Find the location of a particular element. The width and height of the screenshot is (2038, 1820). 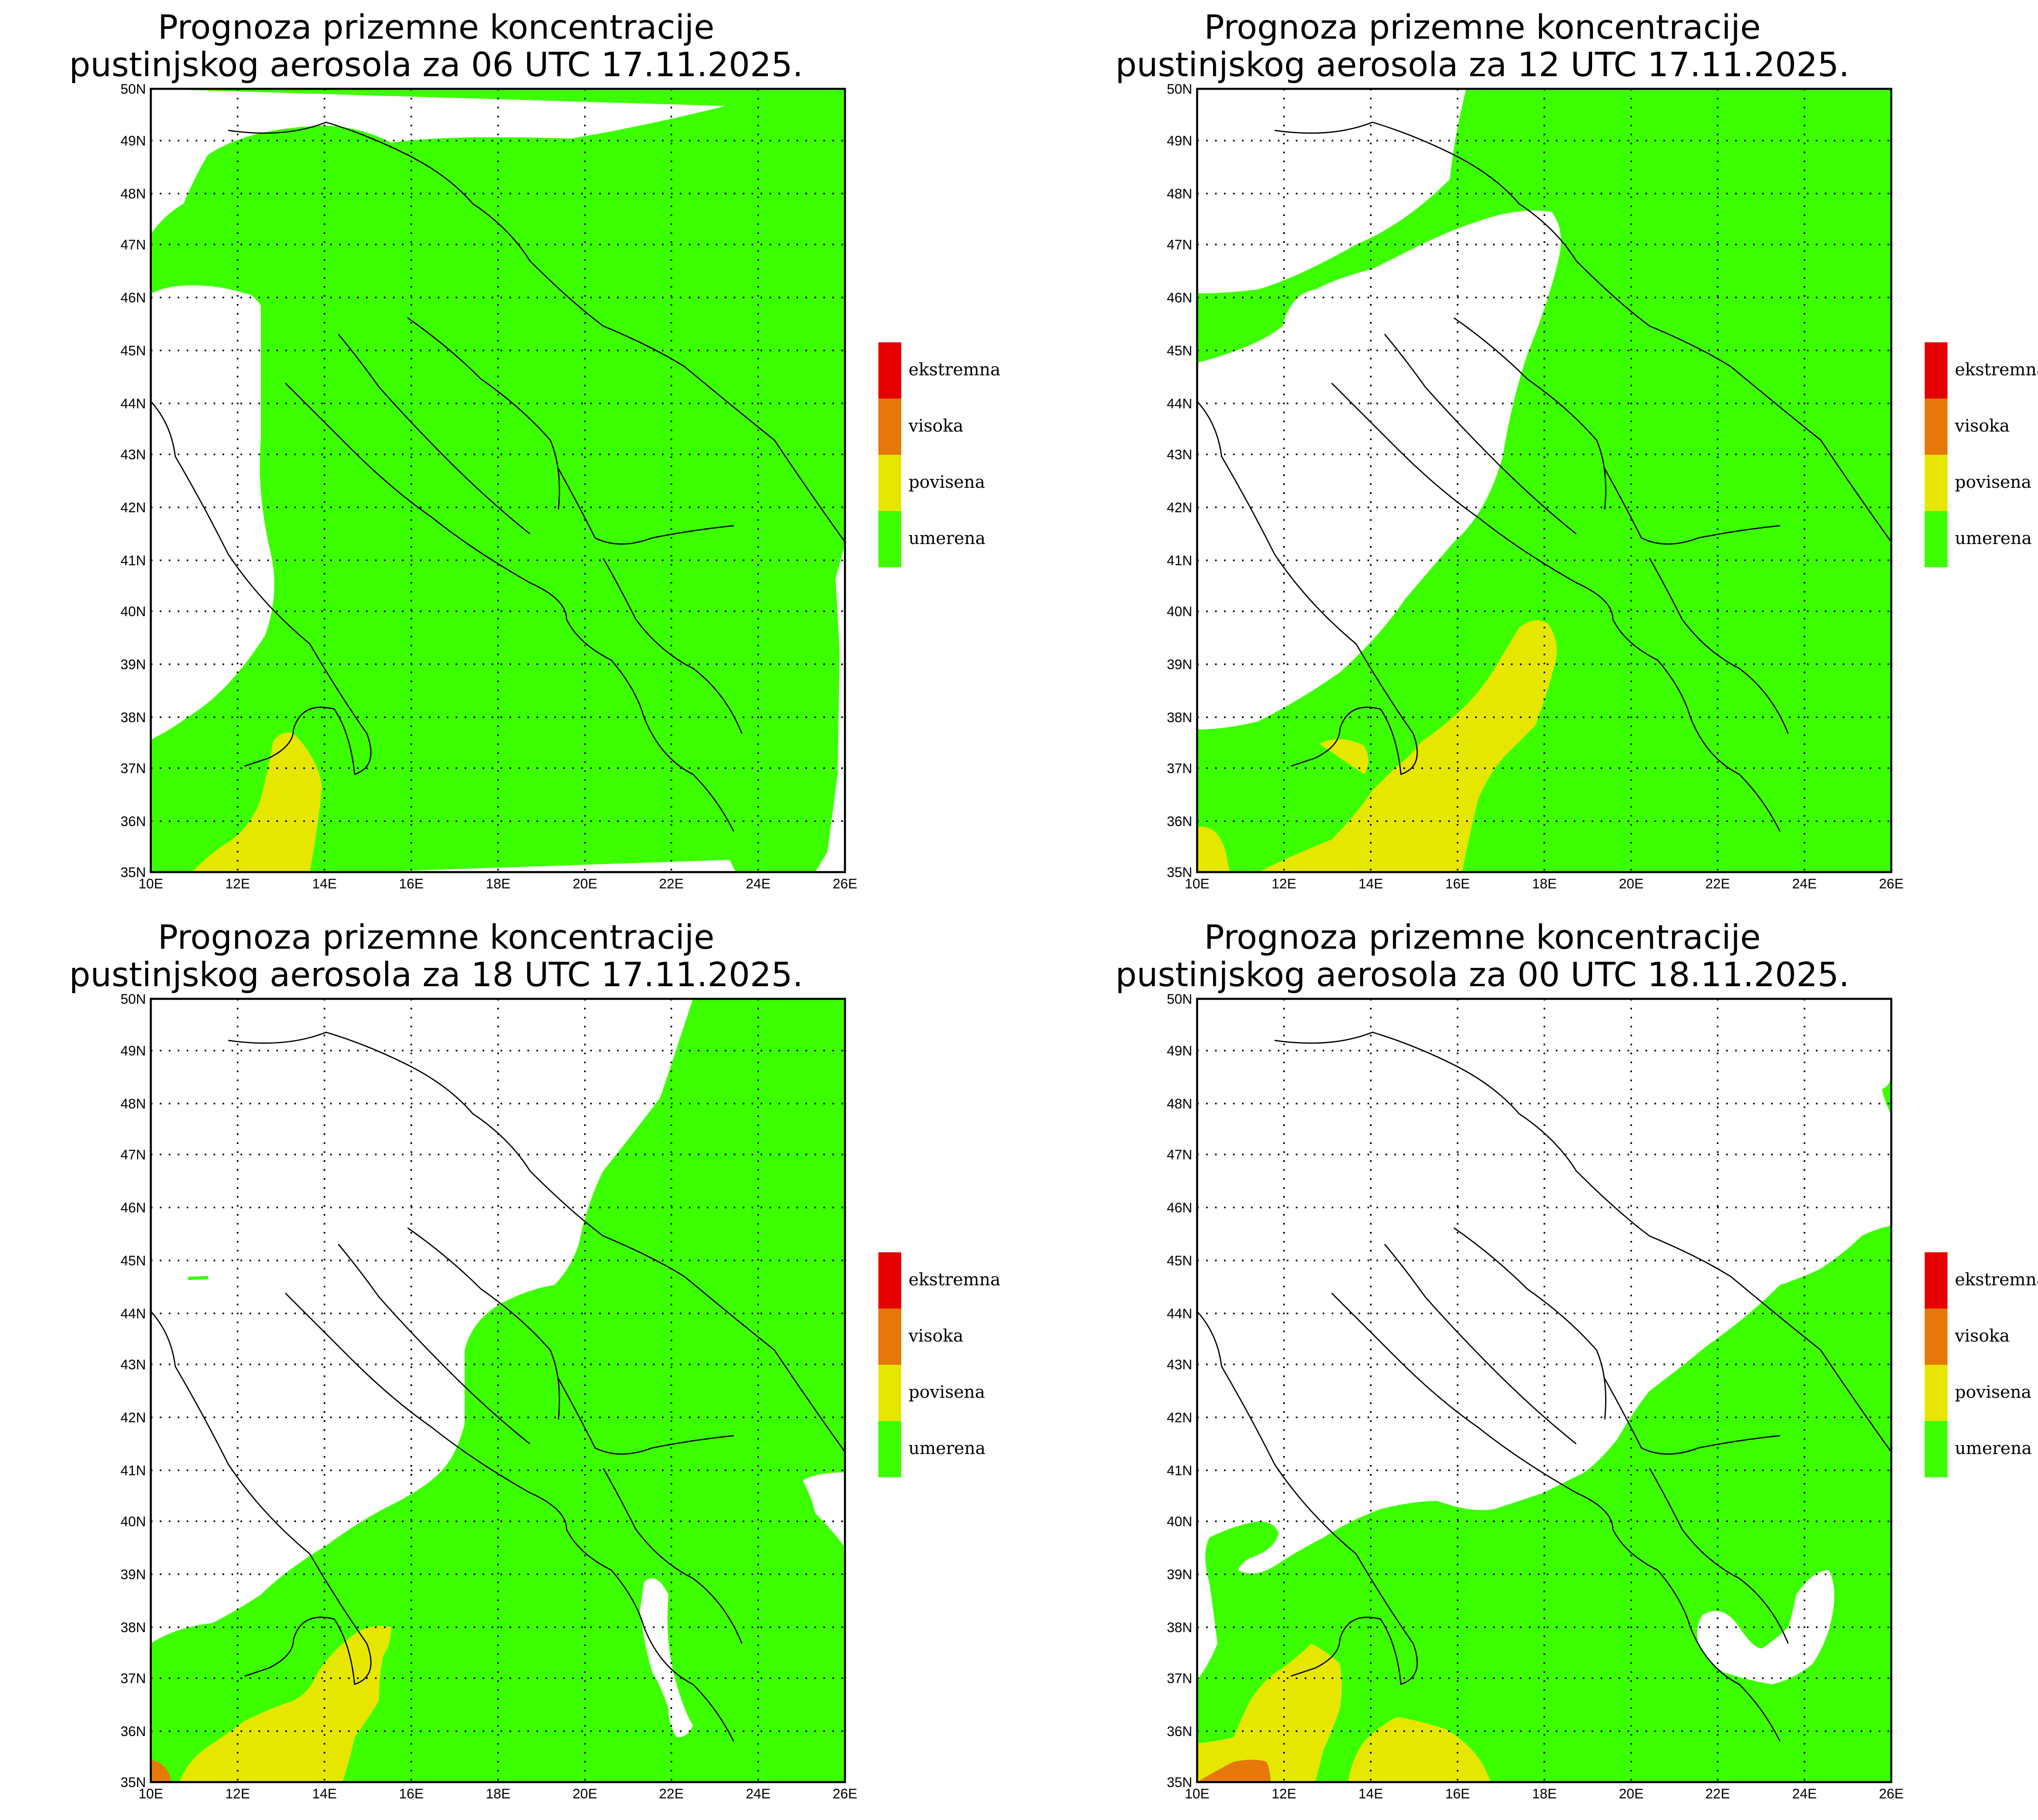

lon-label: 20E is located at coordinates (1632, 884).